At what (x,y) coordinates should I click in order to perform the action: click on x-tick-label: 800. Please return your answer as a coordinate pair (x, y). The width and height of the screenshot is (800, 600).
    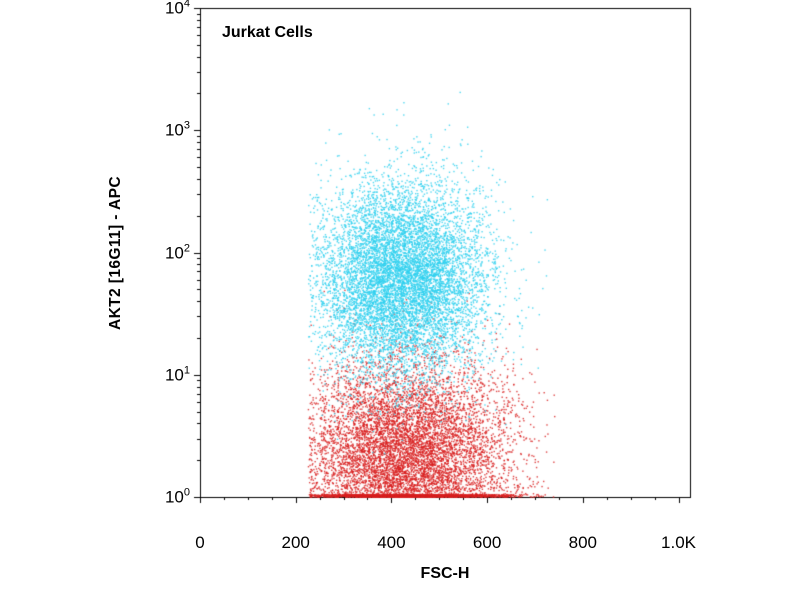
    Looking at the image, I should click on (582, 542).